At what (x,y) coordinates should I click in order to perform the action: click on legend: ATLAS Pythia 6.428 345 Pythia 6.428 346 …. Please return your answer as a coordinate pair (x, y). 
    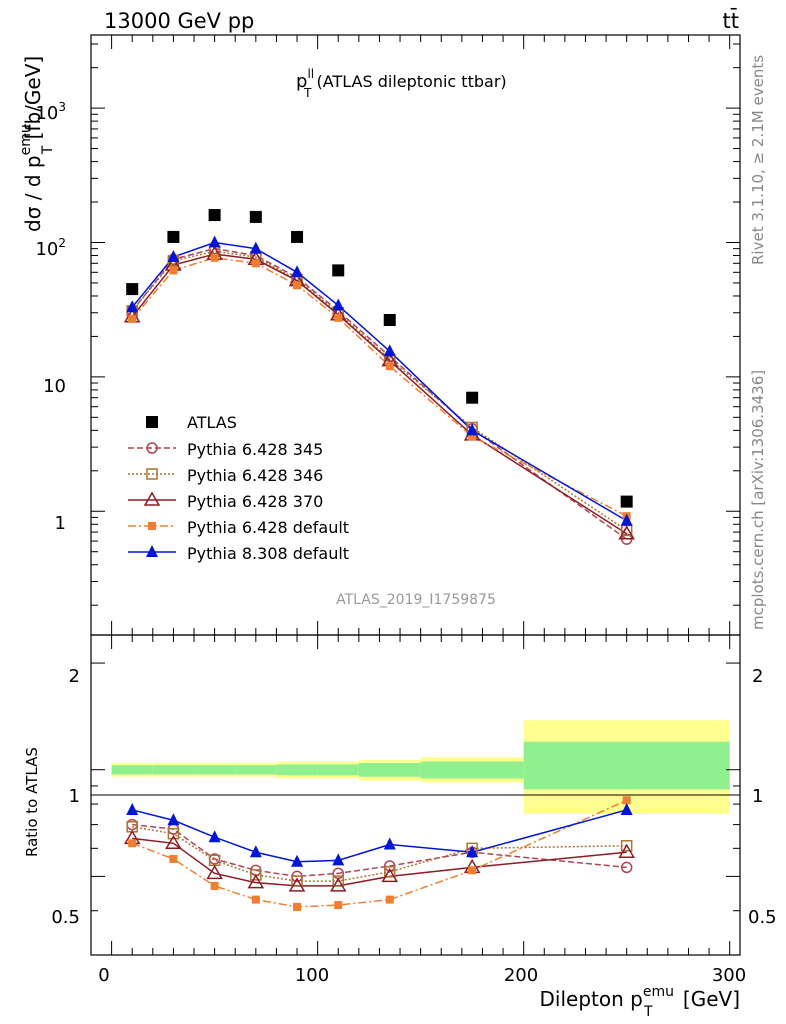
    Looking at the image, I should click on (238, 488).